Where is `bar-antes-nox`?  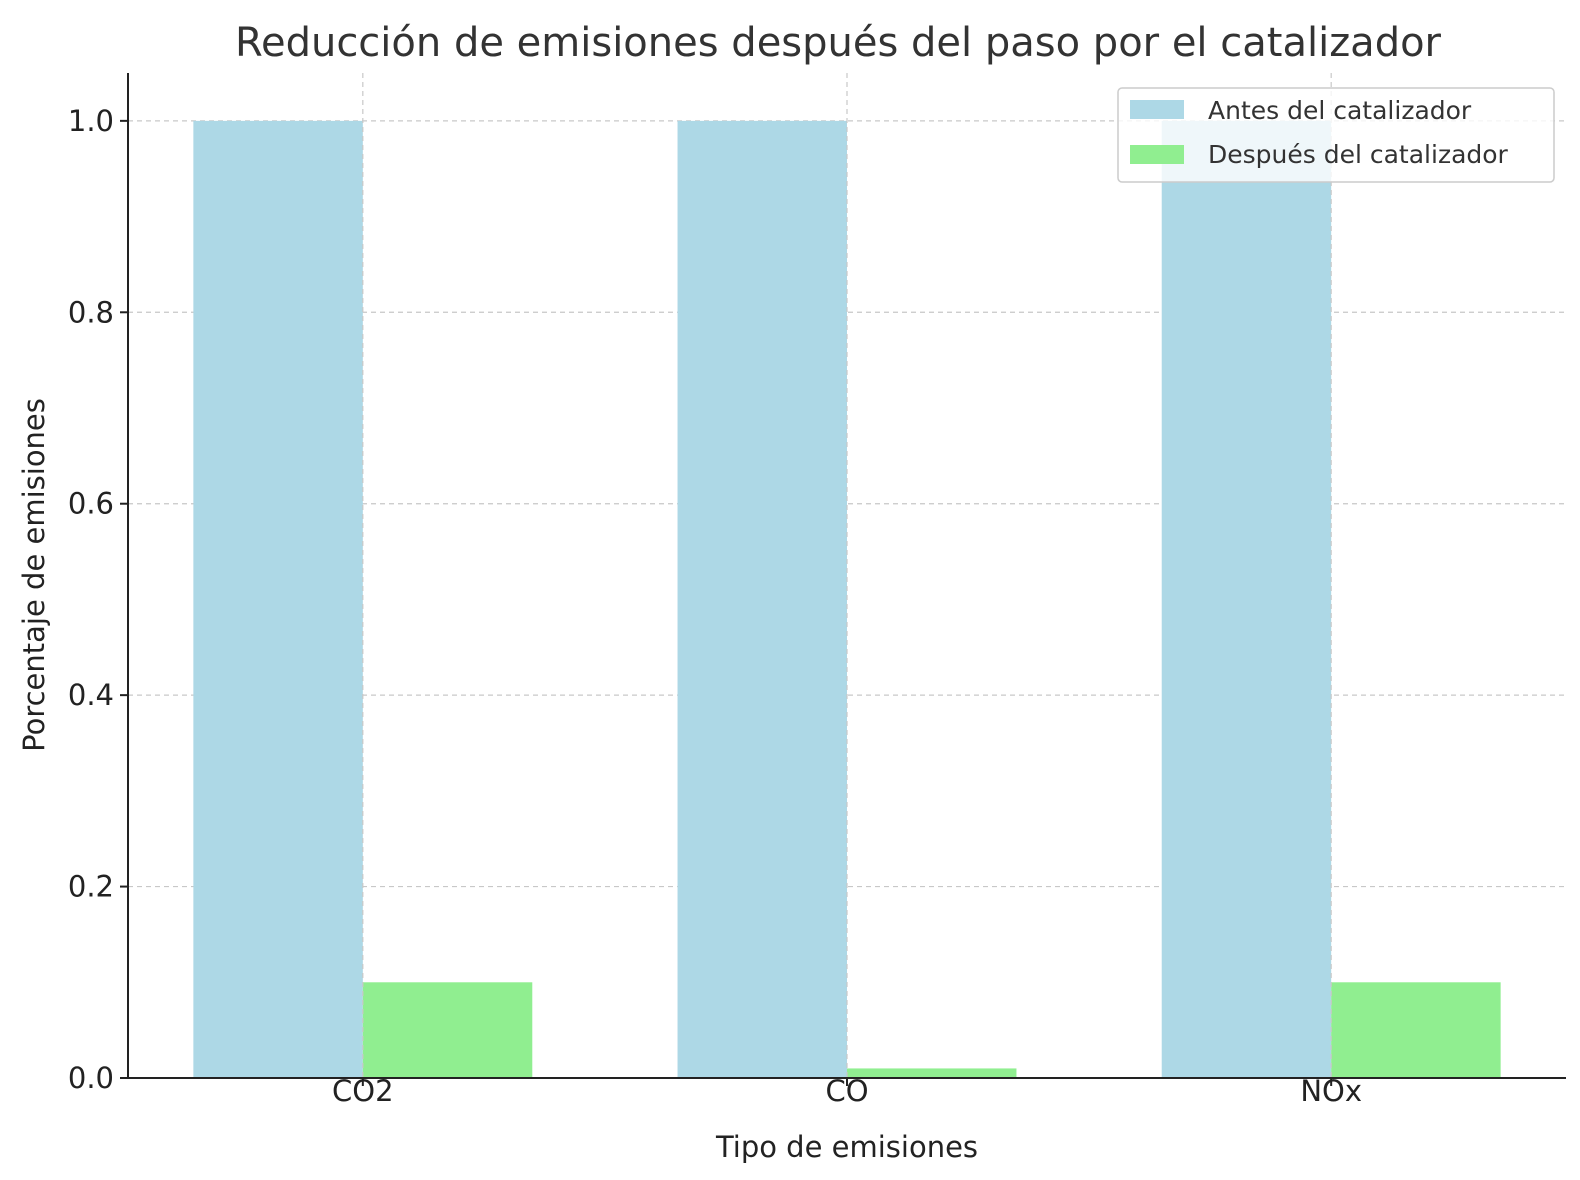 bar-antes-nox is located at coordinates (1246, 599).